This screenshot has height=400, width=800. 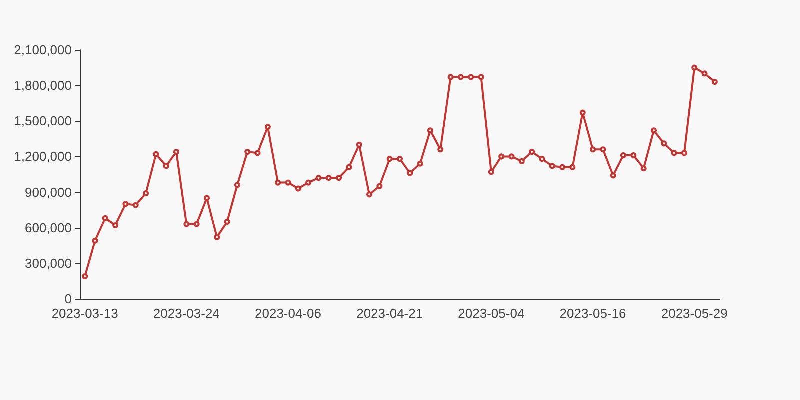 I want to click on x-tick-label: 2023-05-29, so click(x=694, y=313).